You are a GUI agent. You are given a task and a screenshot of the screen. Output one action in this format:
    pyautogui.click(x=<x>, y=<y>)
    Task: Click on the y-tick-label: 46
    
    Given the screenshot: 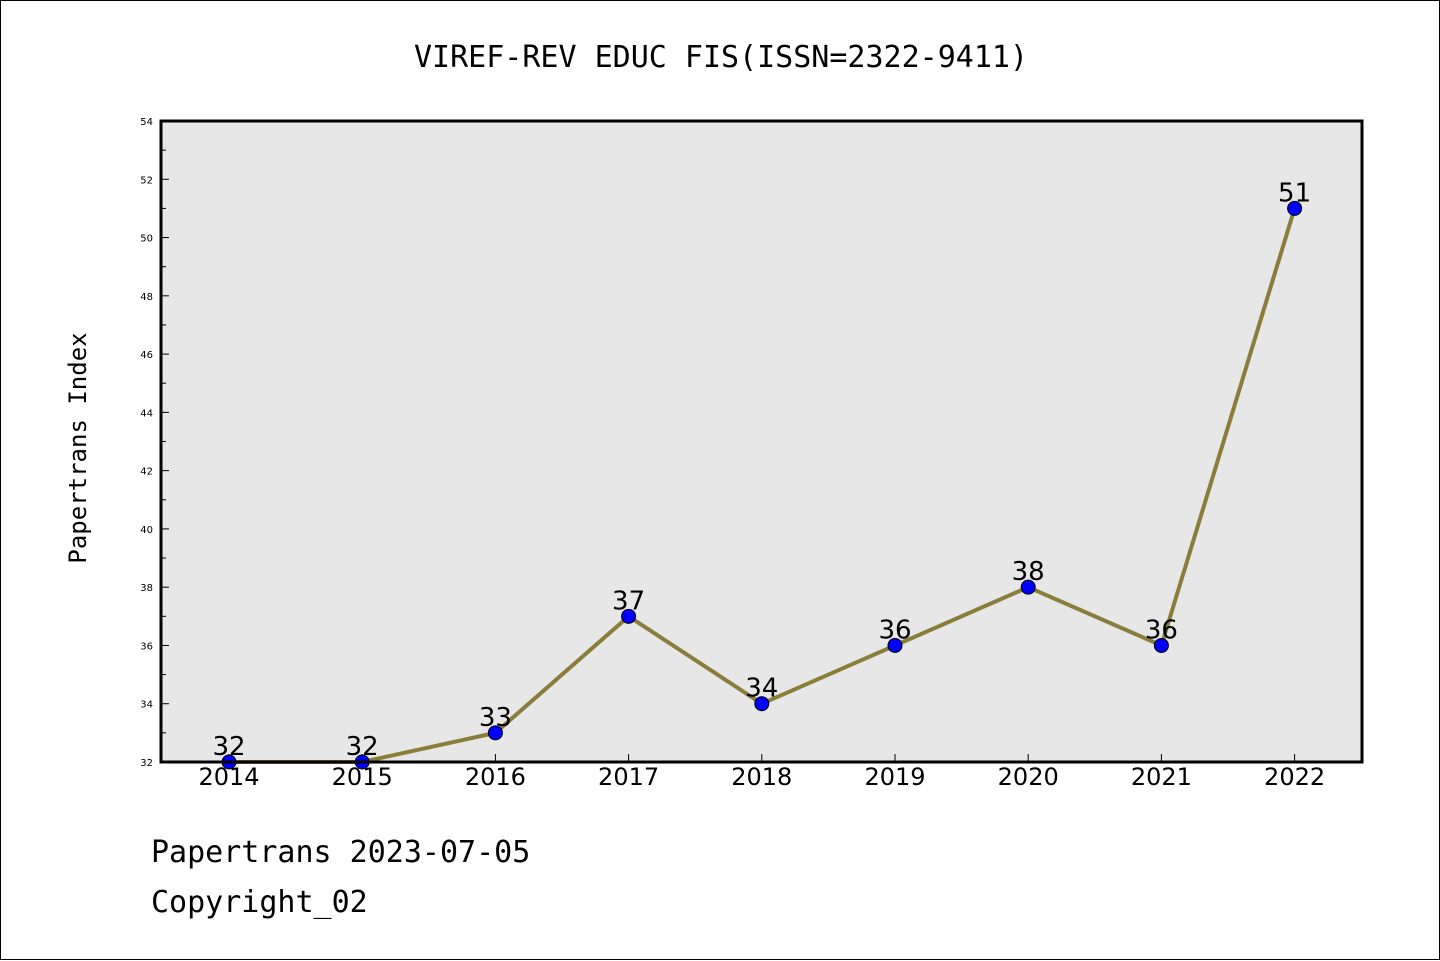 What is the action you would take?
    pyautogui.click(x=146, y=355)
    